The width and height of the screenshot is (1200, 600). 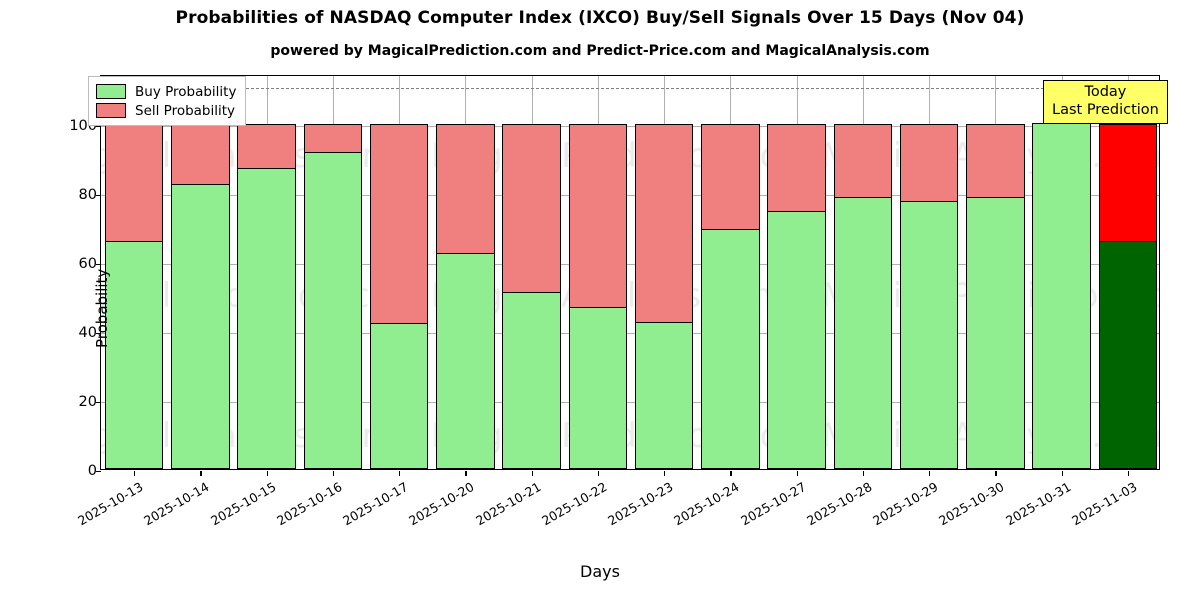 What do you see at coordinates (186, 91) in the screenshot?
I see `legend-label-buy: Buy Probability` at bounding box center [186, 91].